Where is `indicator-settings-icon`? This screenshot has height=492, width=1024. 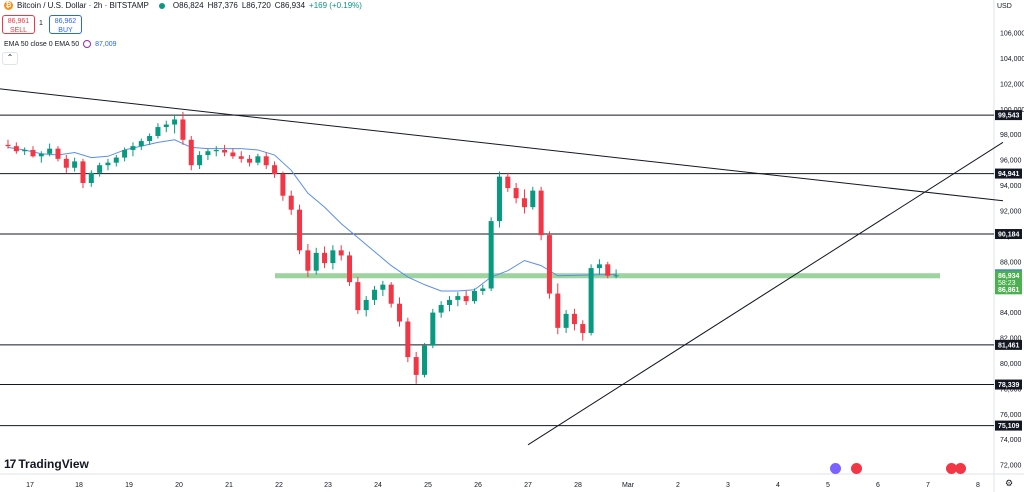
indicator-settings-icon is located at coordinates (87, 44).